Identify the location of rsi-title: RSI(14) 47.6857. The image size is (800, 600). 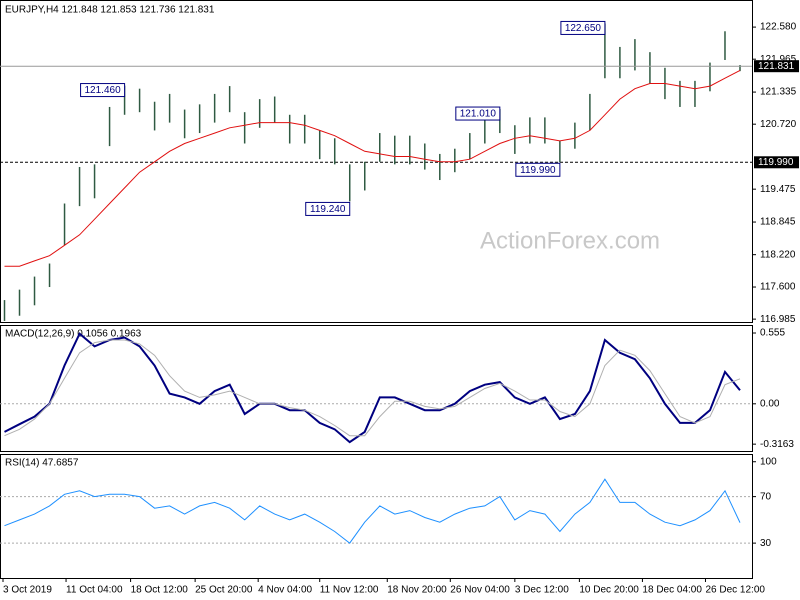
(42, 463).